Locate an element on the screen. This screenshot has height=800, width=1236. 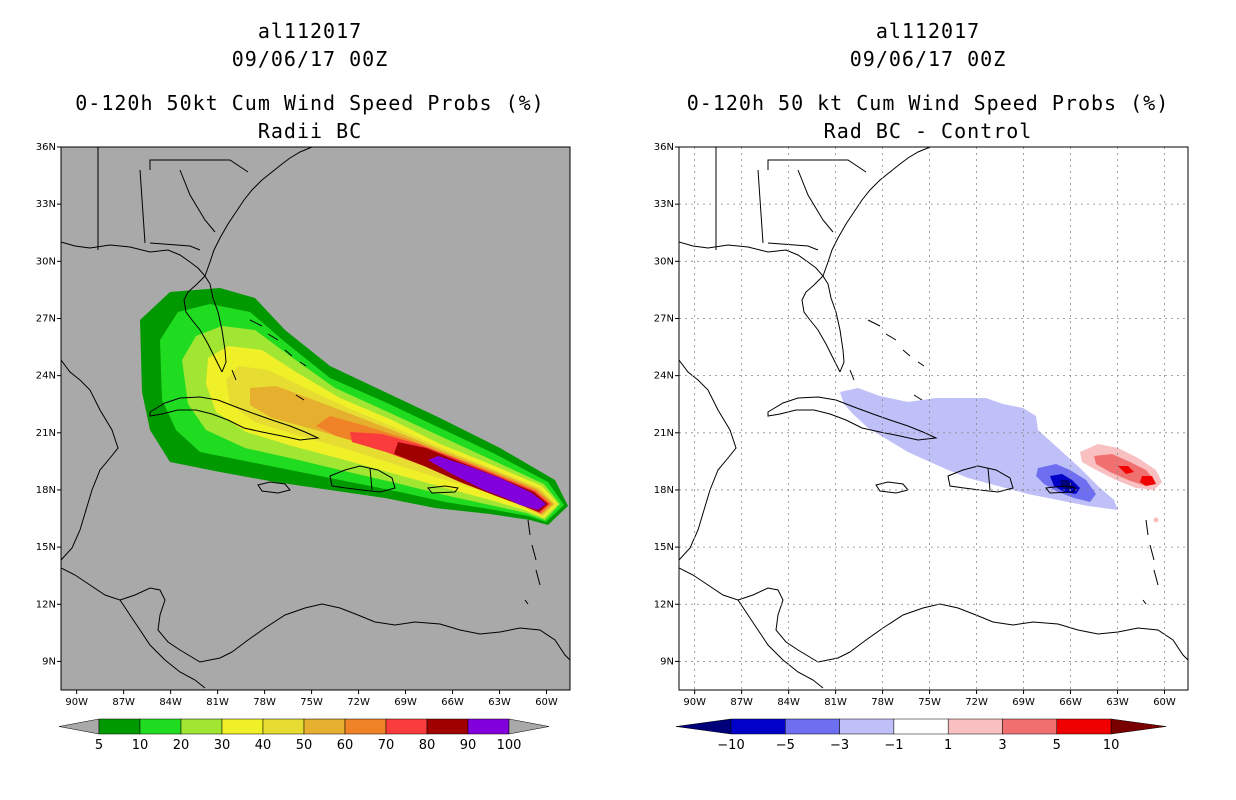
x-tick-label: 78W is located at coordinates (264, 702).